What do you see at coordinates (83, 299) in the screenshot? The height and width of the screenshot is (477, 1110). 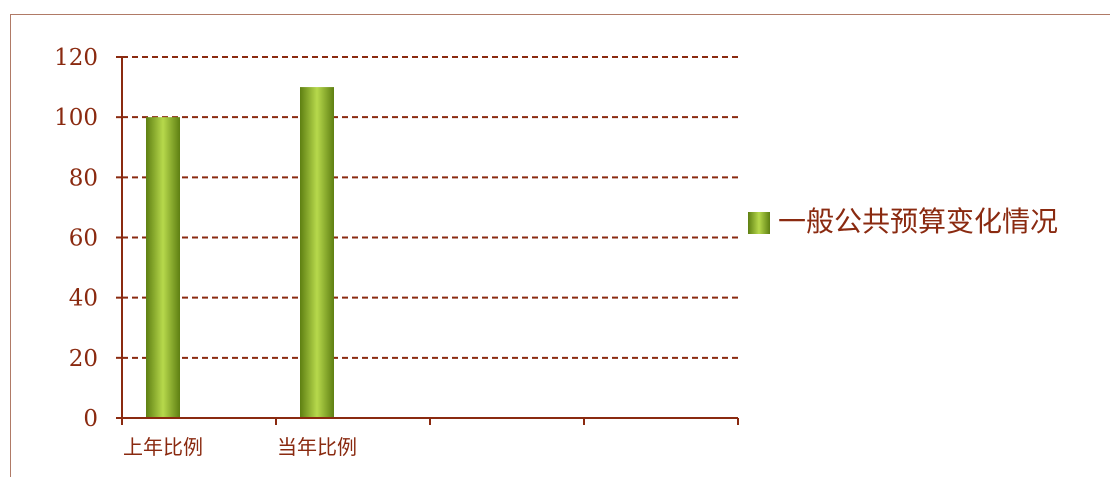 I see `y-tick-label: 40` at bounding box center [83, 299].